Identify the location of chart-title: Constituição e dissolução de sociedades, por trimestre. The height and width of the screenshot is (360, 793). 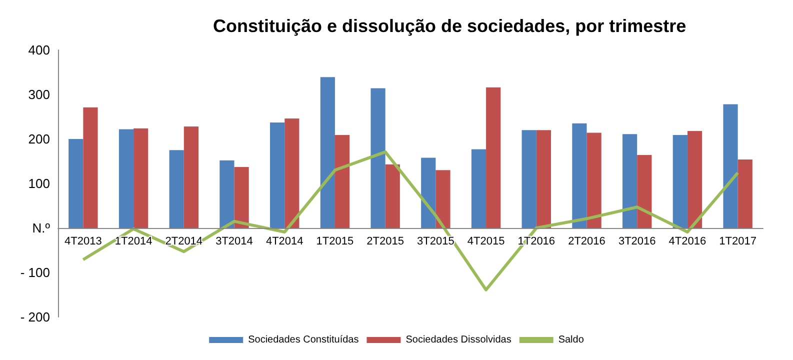
(449, 26).